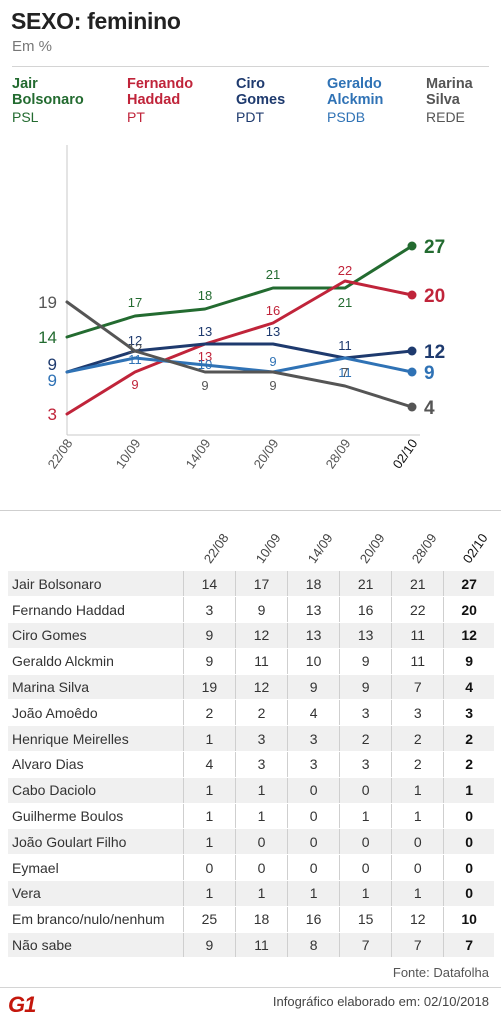 The image size is (501, 1024). What do you see at coordinates (346, 117) in the screenshot?
I see `legend-party: PSDB` at bounding box center [346, 117].